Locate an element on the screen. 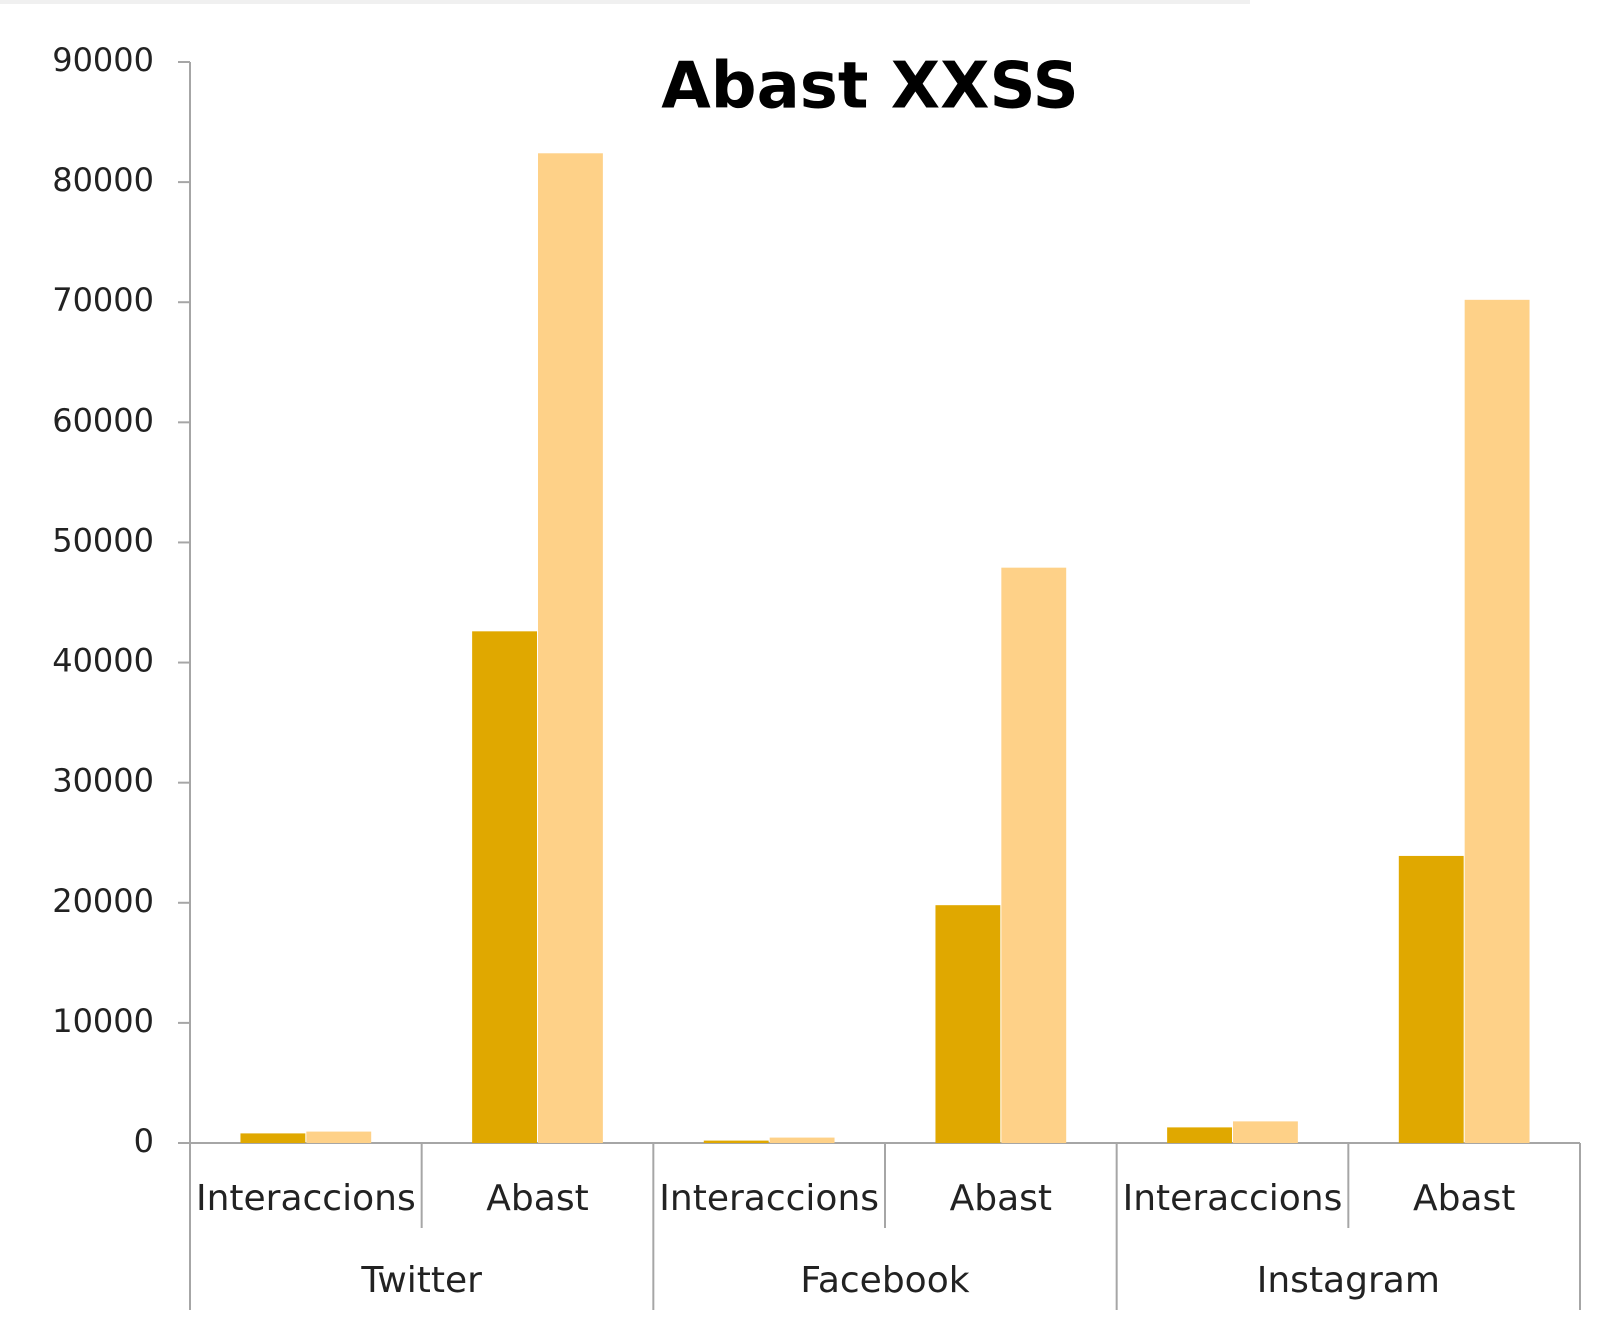 This screenshot has height=1340, width=1613. y-tick-label: 70000 is located at coordinates (103, 300).